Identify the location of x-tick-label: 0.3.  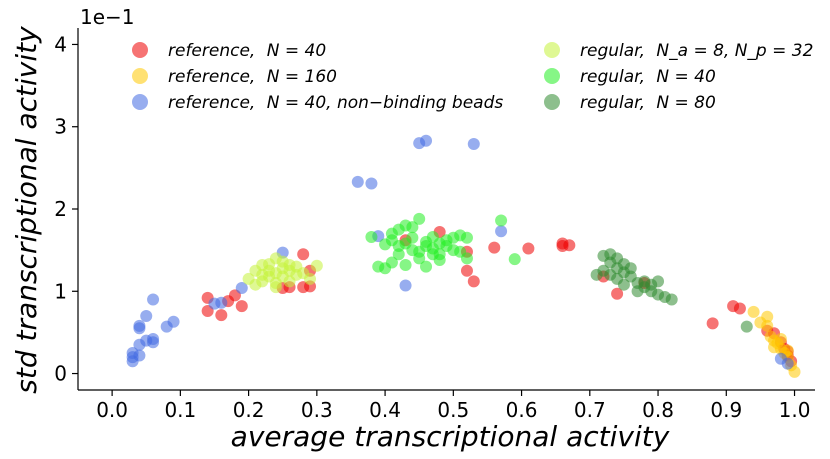
(317, 410).